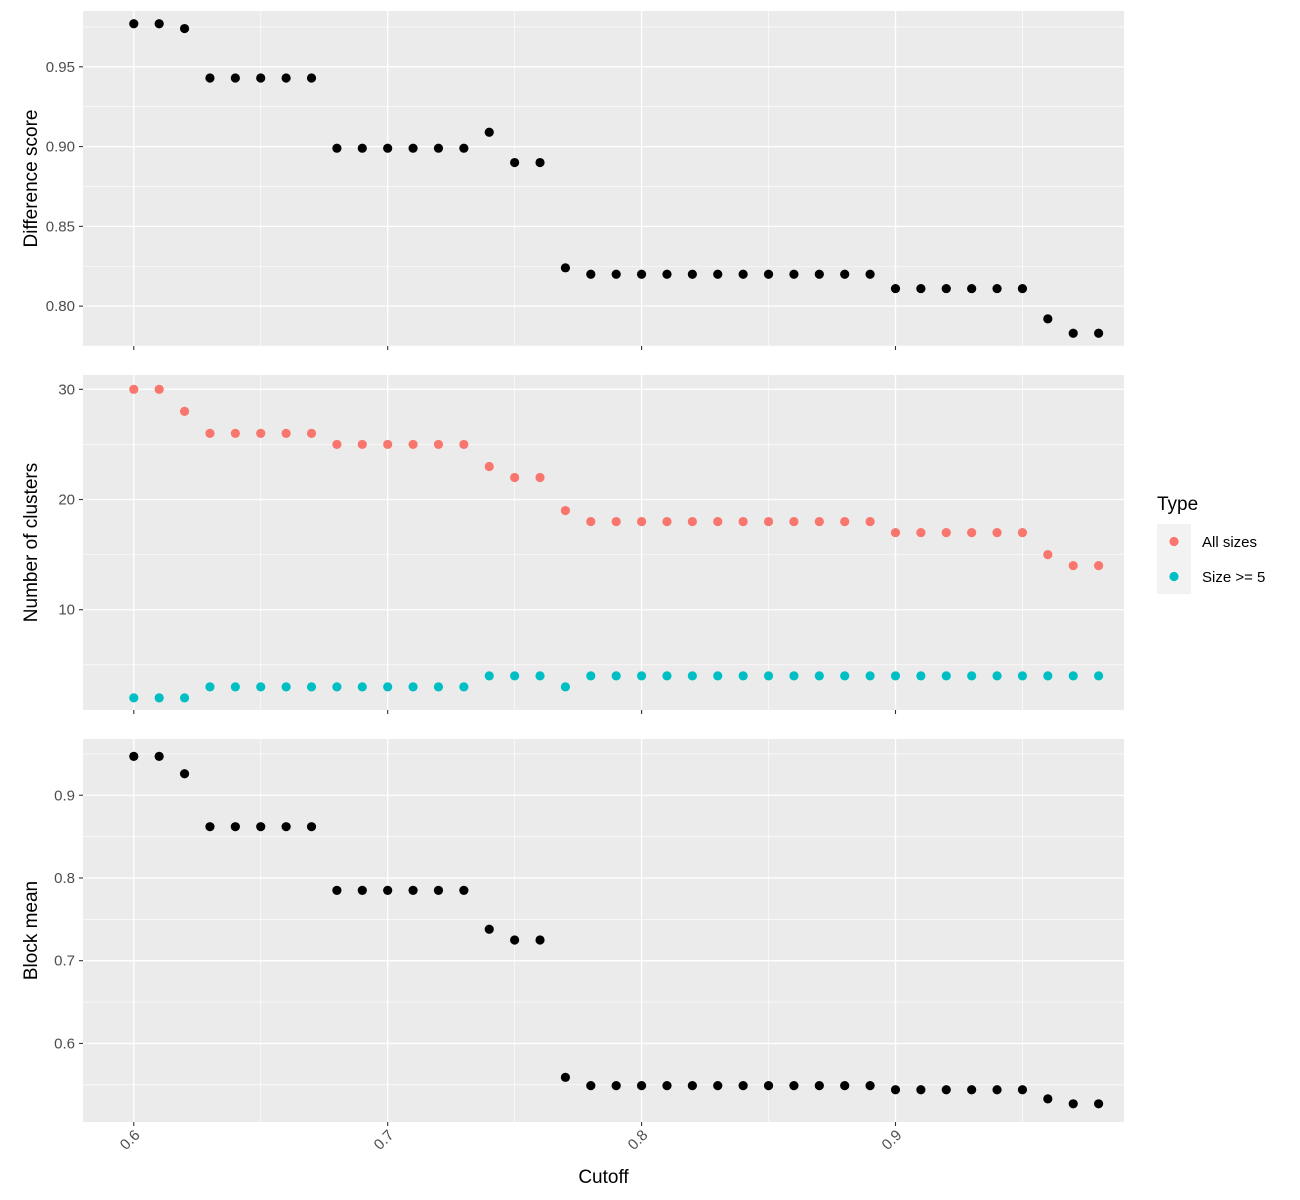 This screenshot has width=1300, height=1200. Describe the element at coordinates (60, 147) in the screenshot. I see `y-tick-label: 0.90` at that location.